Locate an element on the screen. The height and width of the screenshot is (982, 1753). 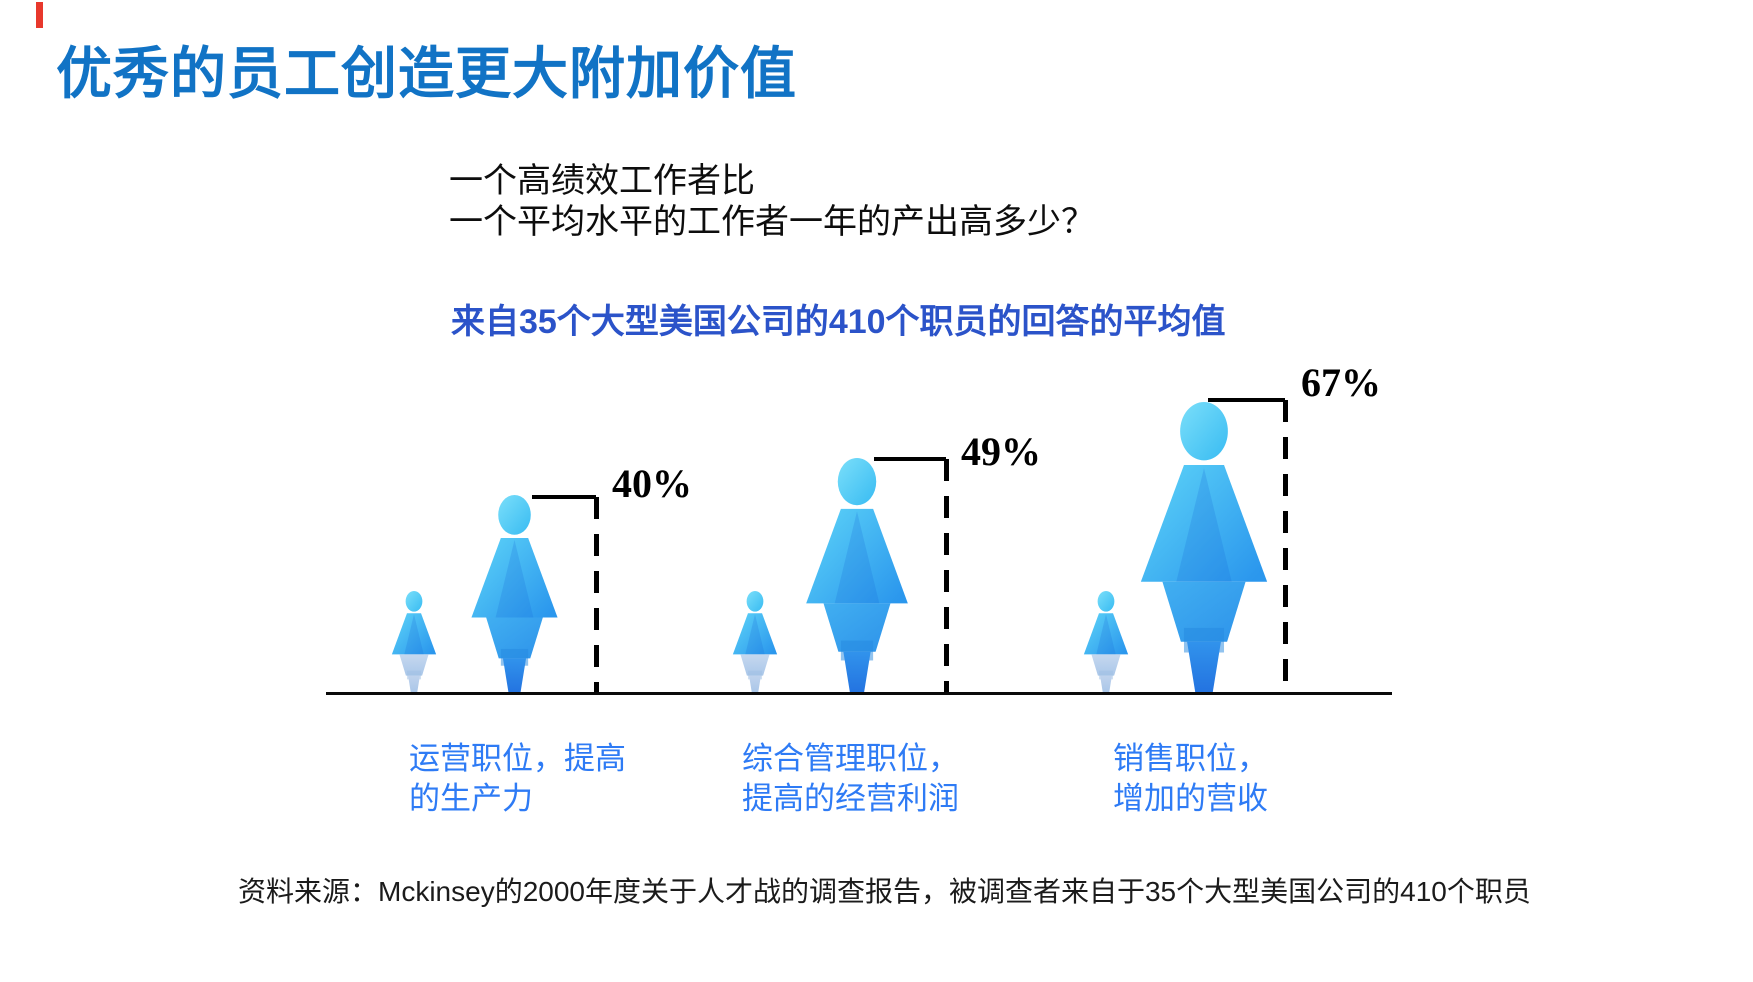
category-label: 运营职位，提高 的生产力 is located at coordinates (517, 779).